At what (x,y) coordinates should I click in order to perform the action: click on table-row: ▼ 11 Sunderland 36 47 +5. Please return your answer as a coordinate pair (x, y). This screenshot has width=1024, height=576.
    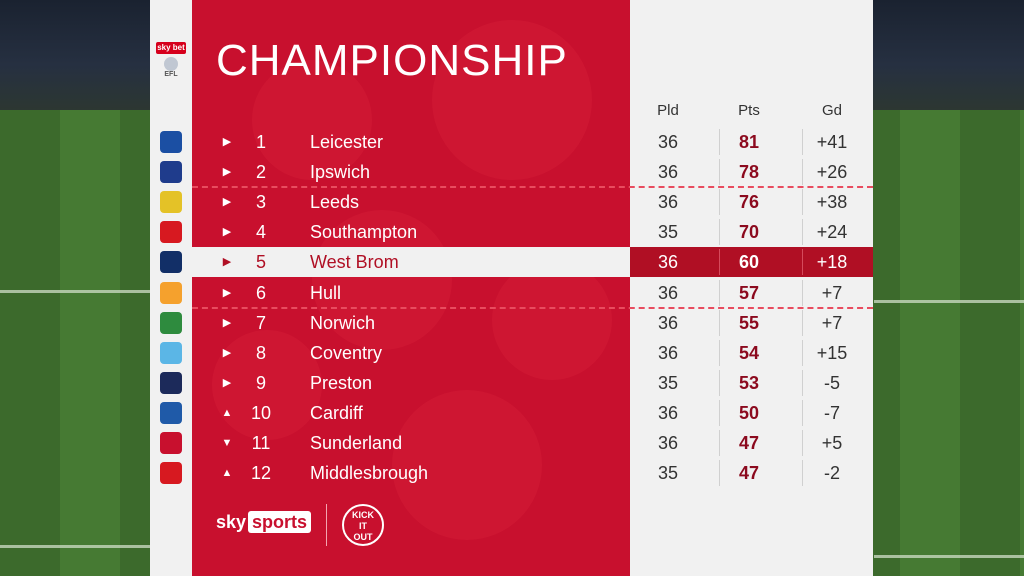
    Looking at the image, I should click on (511, 443).